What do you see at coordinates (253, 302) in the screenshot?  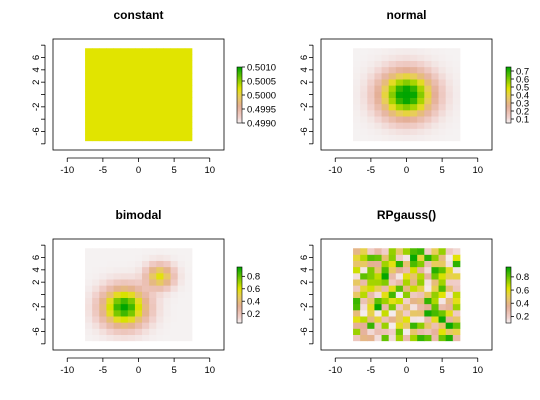 I see `legend-label: 0.4` at bounding box center [253, 302].